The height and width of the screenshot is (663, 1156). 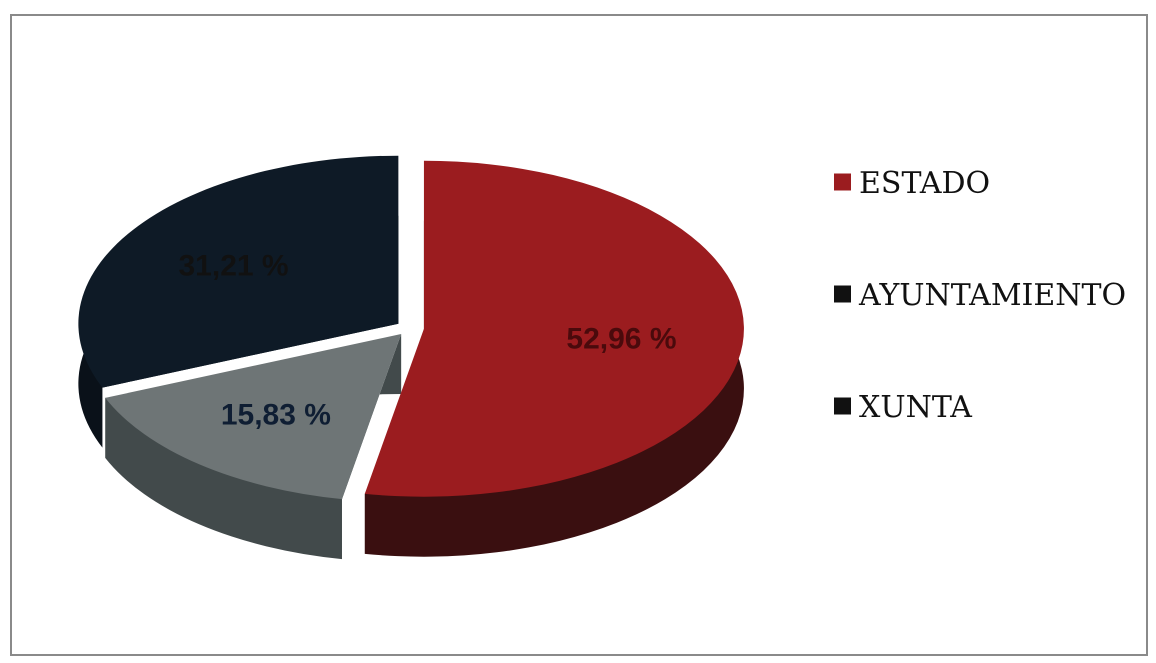 I want to click on pie-slice-xunta, so click(x=238, y=271).